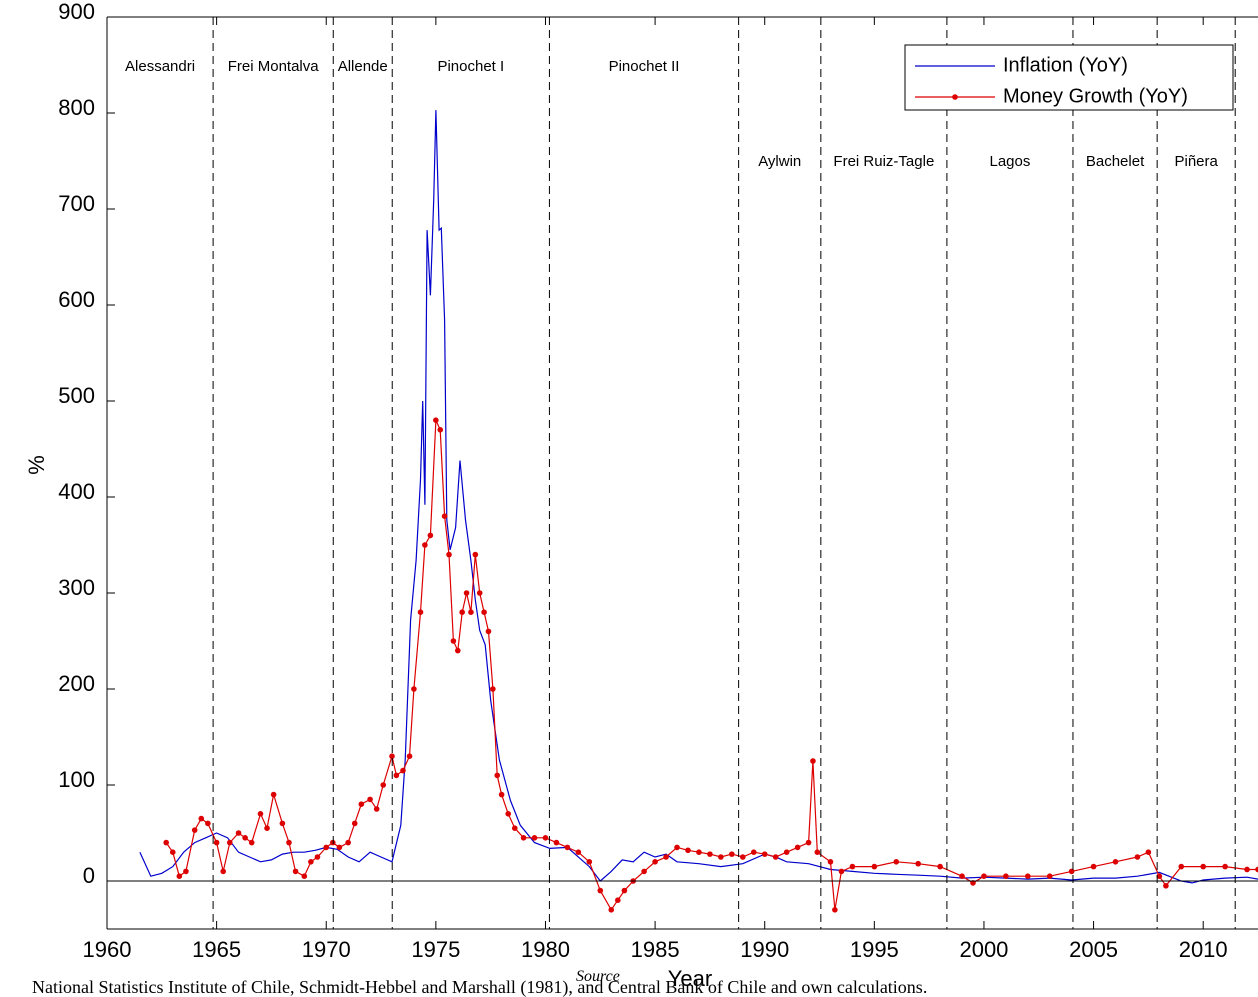 Image resolution: width=1258 pixels, height=997 pixels. What do you see at coordinates (435, 949) in the screenshot?
I see `x-tick-label: 1975` at bounding box center [435, 949].